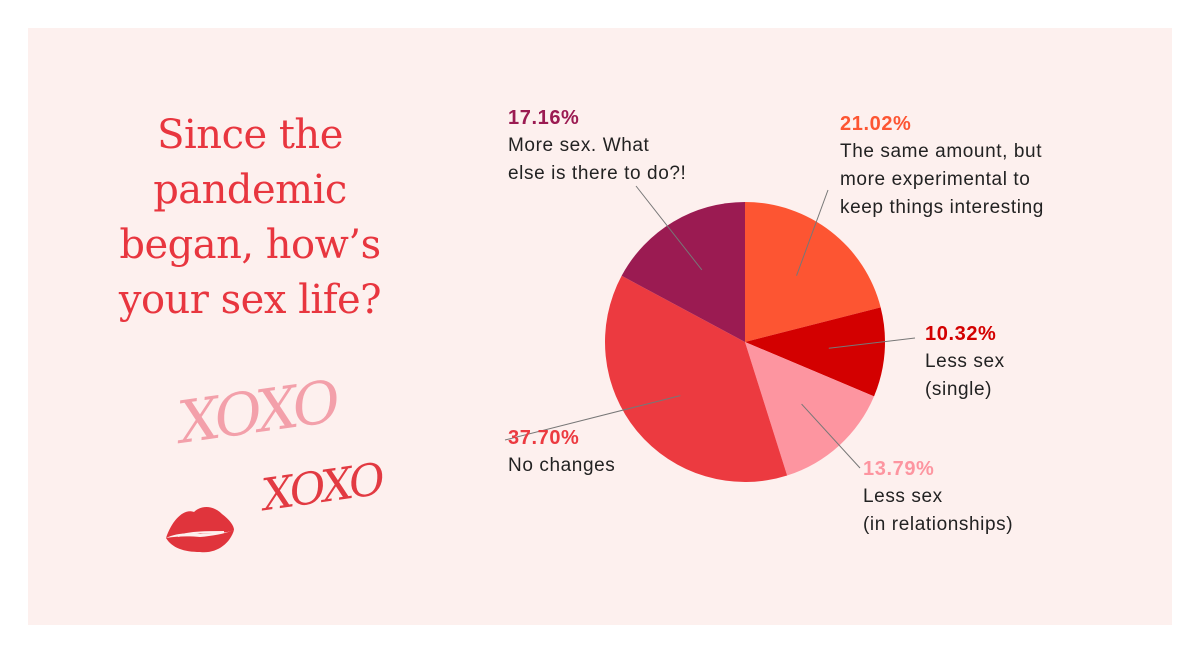 The height and width of the screenshot is (653, 1200). Describe the element at coordinates (250, 190) in the screenshot. I see `title-line: pandemic` at that location.